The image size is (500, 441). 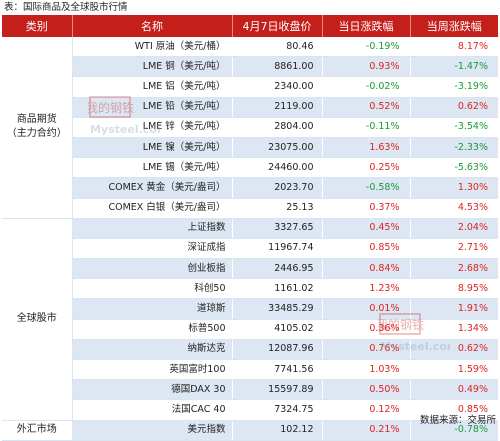 I want to click on table-row: 德国DAX 30 15597.89 0.50% 0.49%, so click(x=250, y=390).